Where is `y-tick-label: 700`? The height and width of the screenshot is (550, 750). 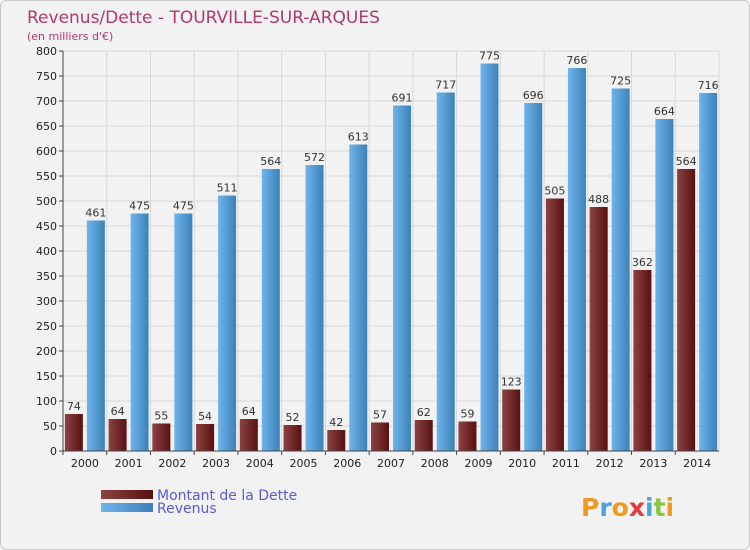 y-tick-label: 700 is located at coordinates (46, 101).